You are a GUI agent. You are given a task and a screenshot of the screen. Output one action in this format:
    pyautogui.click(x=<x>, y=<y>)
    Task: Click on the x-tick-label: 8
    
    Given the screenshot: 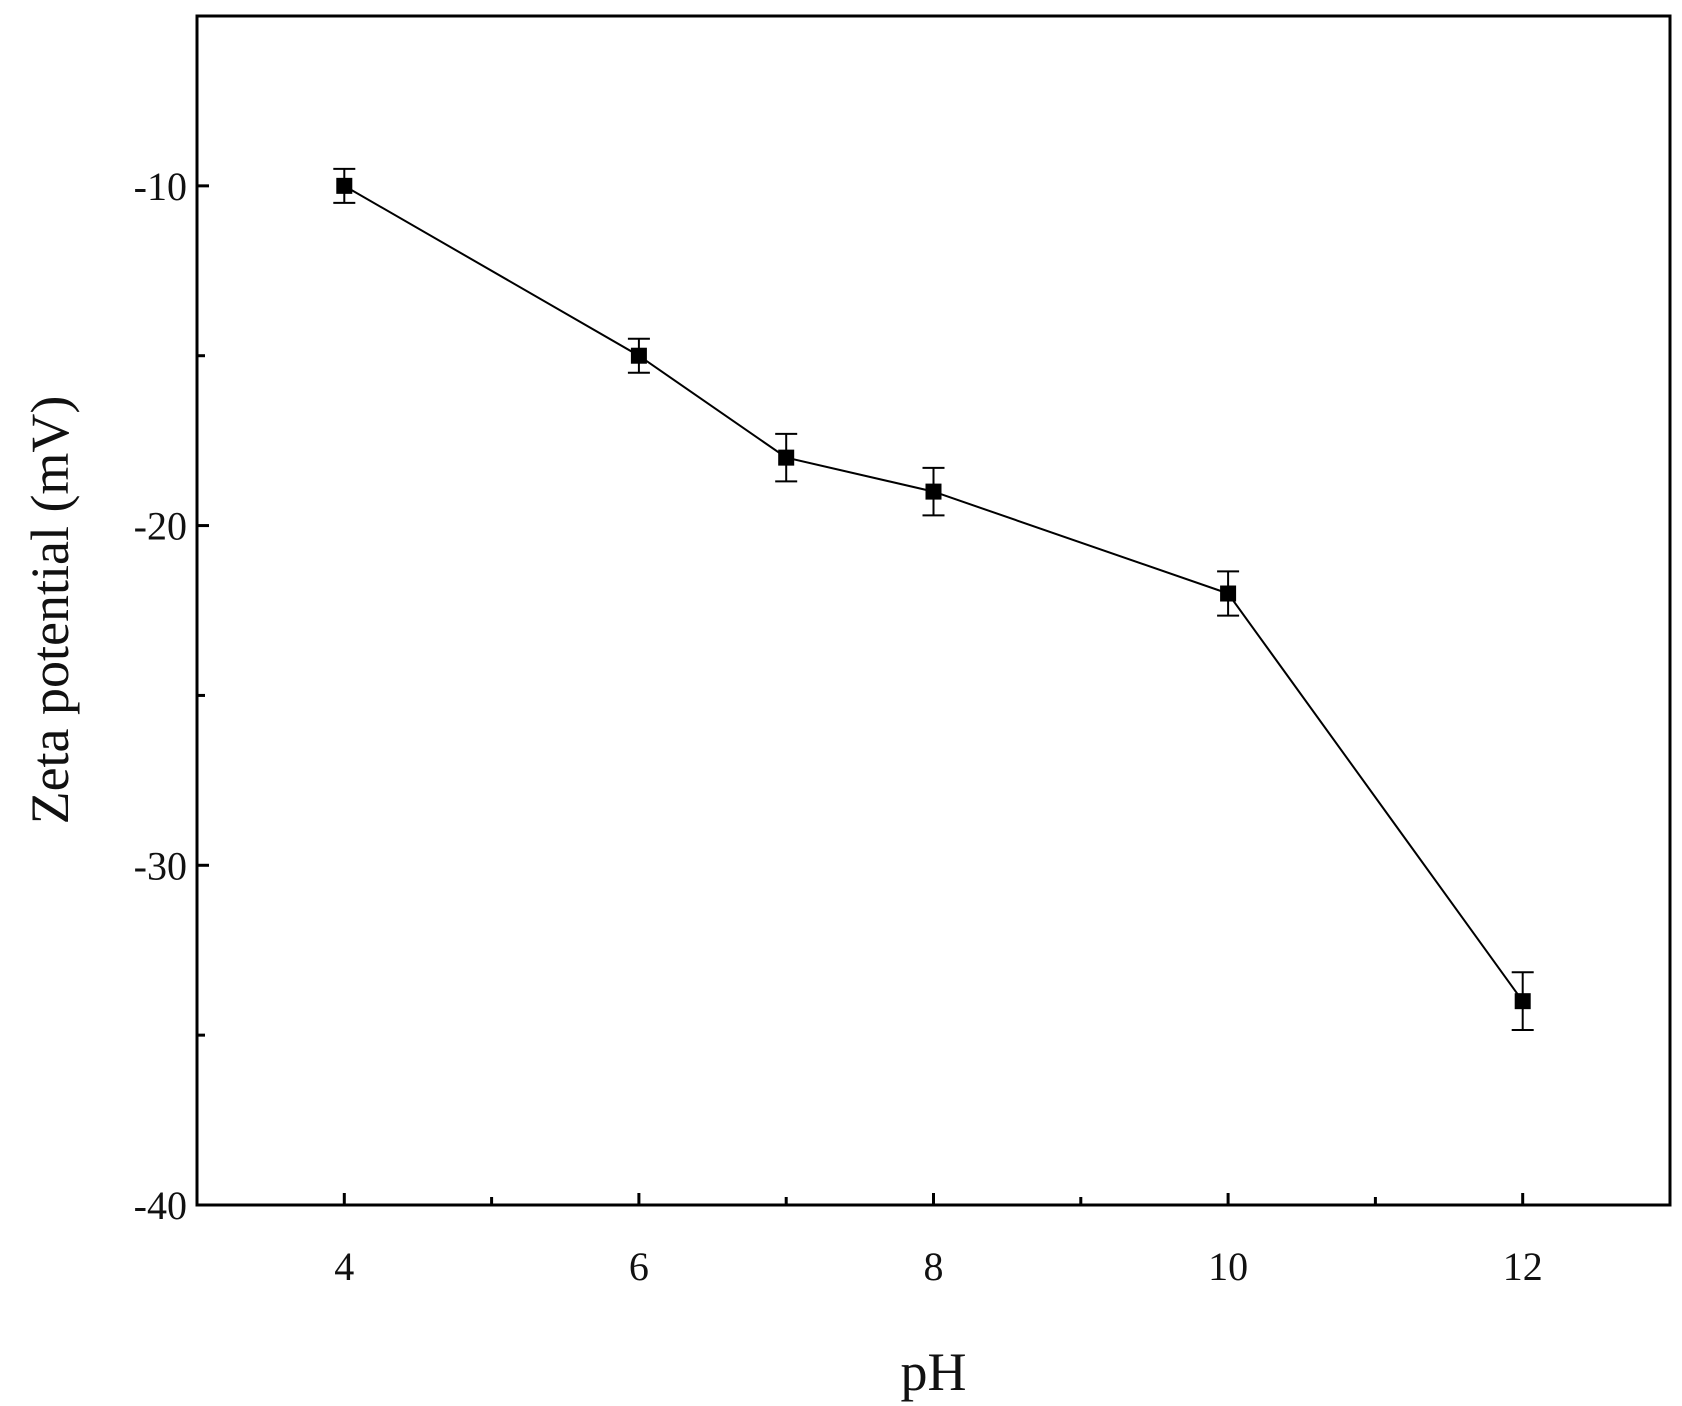 What is the action you would take?
    pyautogui.click(x=934, y=1266)
    